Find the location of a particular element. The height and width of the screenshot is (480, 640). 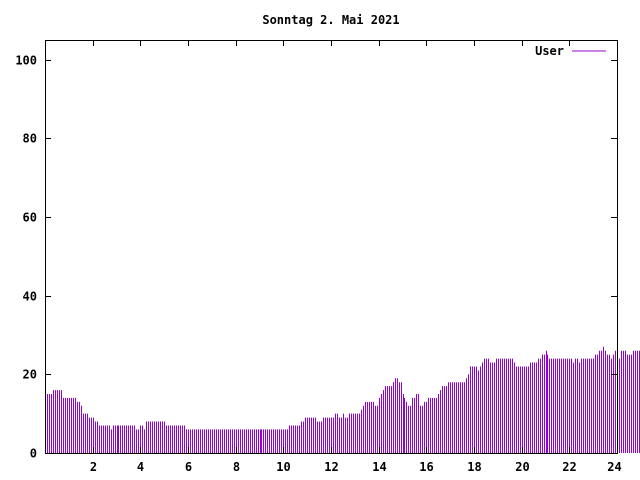

x-tick-label: 14 is located at coordinates (379, 467).